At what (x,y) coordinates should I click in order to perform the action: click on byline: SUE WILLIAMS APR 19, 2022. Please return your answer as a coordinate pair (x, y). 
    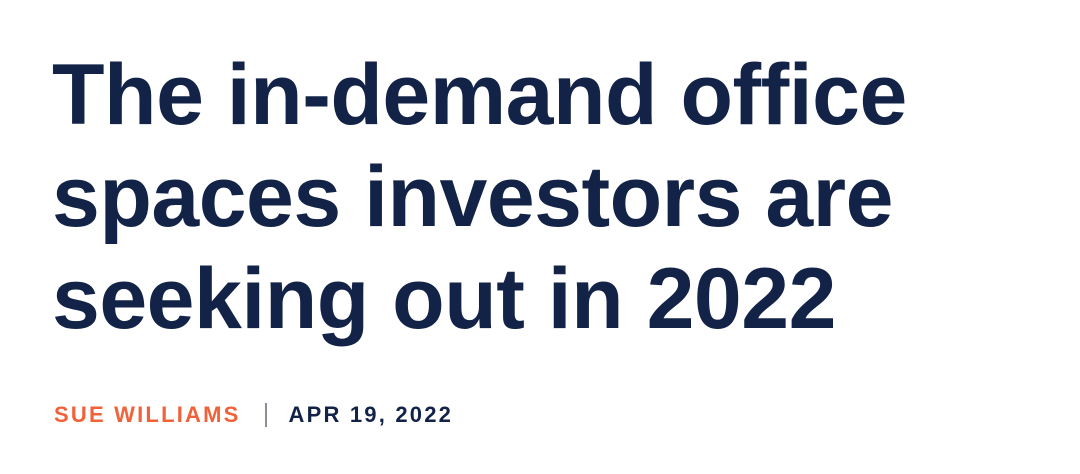
    Looking at the image, I should click on (253, 415).